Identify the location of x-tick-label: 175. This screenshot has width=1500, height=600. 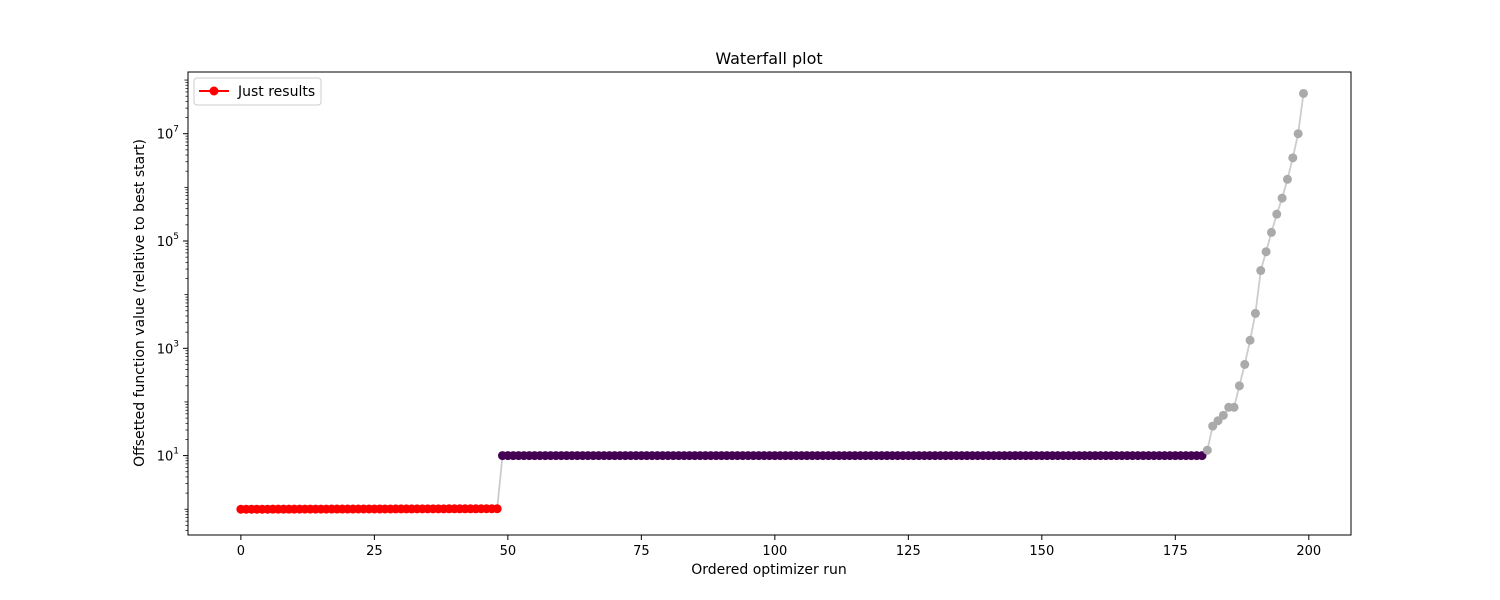
(1175, 551).